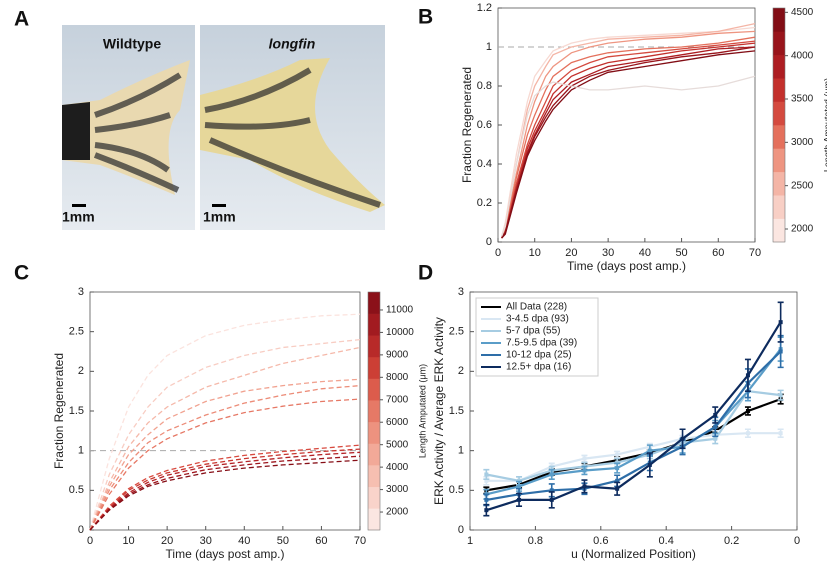 Image resolution: width=827 pixels, height=563 pixels. Describe the element at coordinates (484, 203) in the screenshot. I see `y-tick-label: 0.2` at that location.